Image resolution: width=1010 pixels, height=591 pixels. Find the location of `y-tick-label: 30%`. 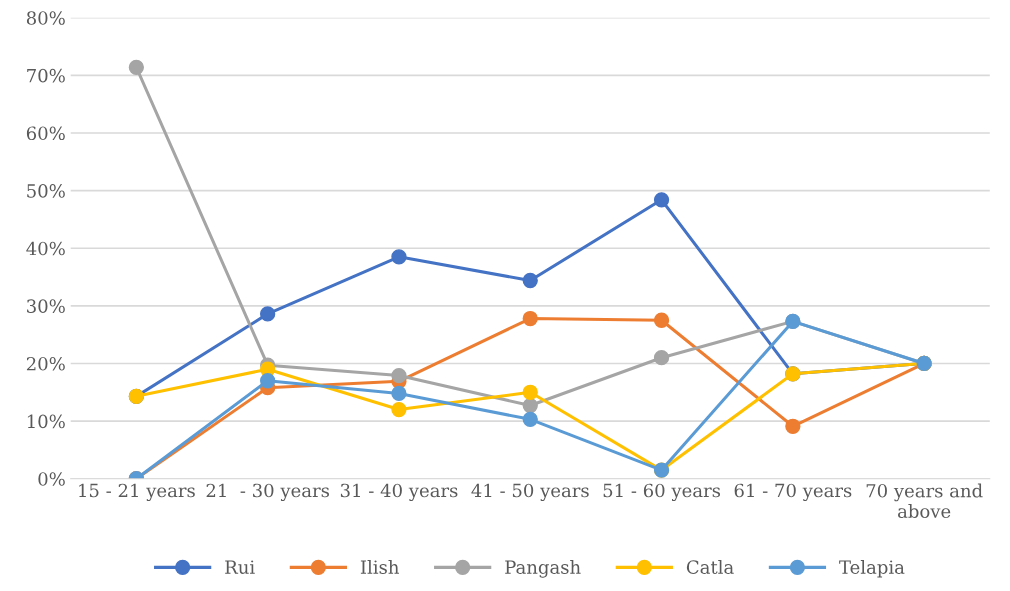

y-tick-label: 30% is located at coordinates (46, 306).